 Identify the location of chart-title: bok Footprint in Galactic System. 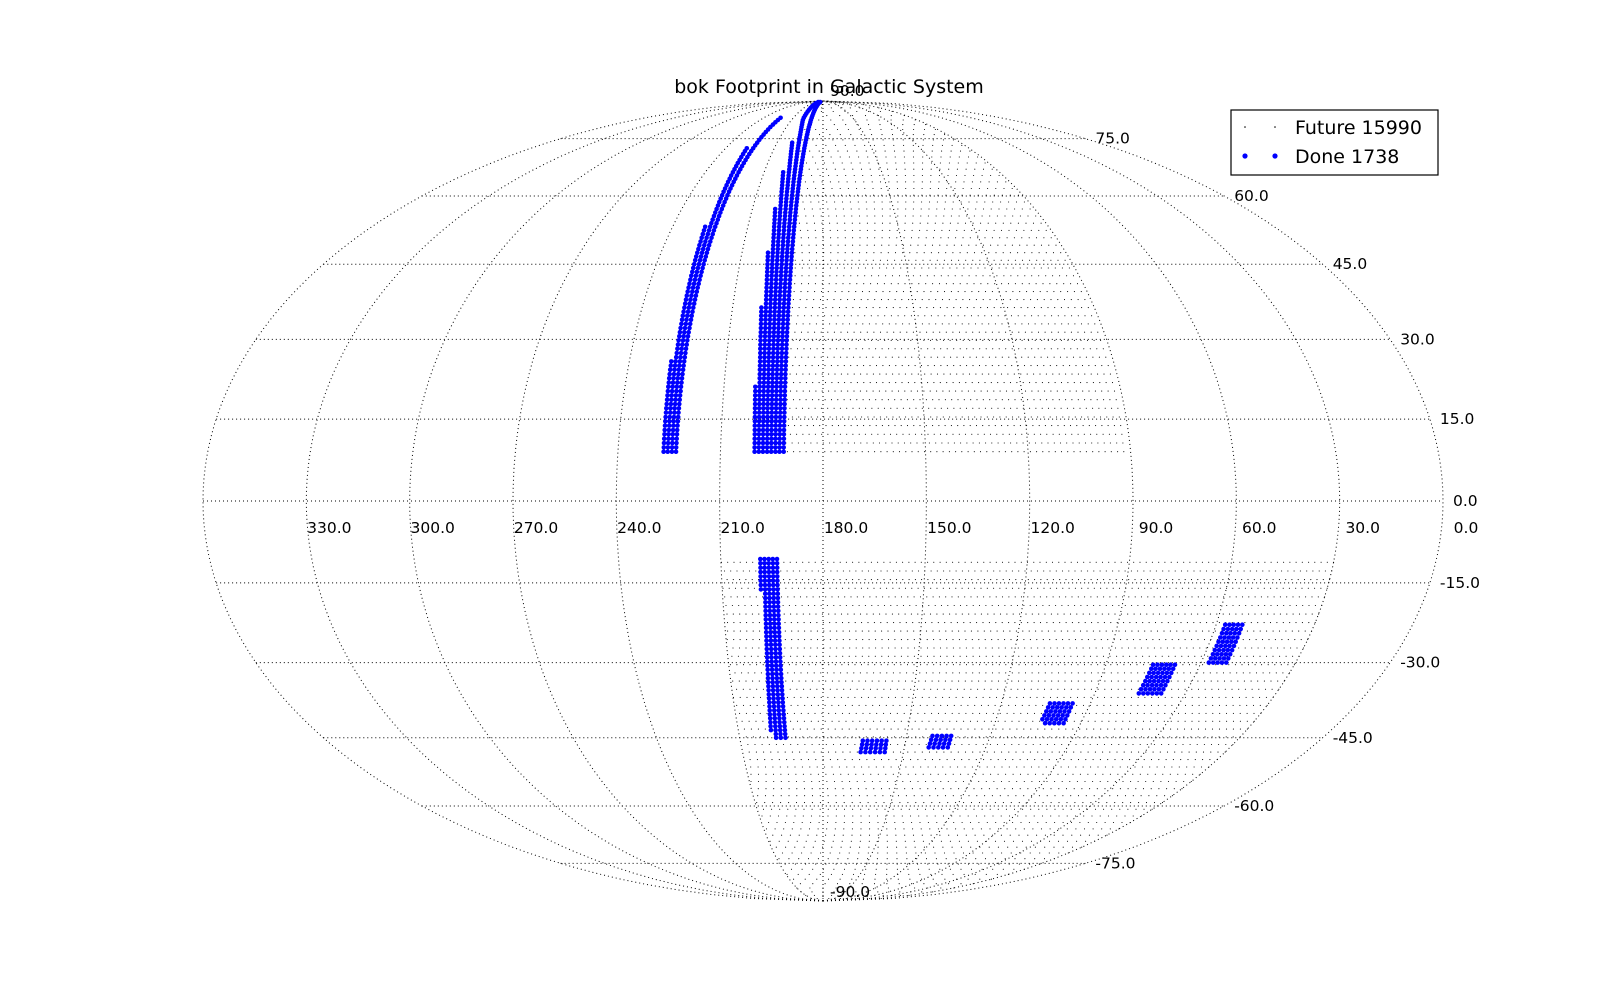
(829, 87).